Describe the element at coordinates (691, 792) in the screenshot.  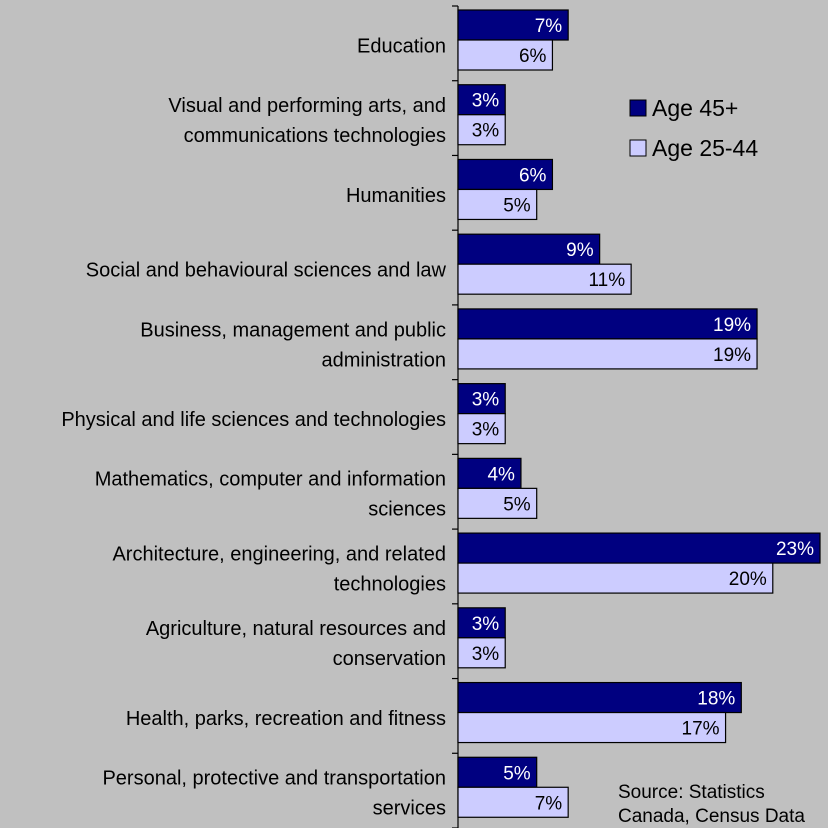
I see `source-note: Source: Statistics` at that location.